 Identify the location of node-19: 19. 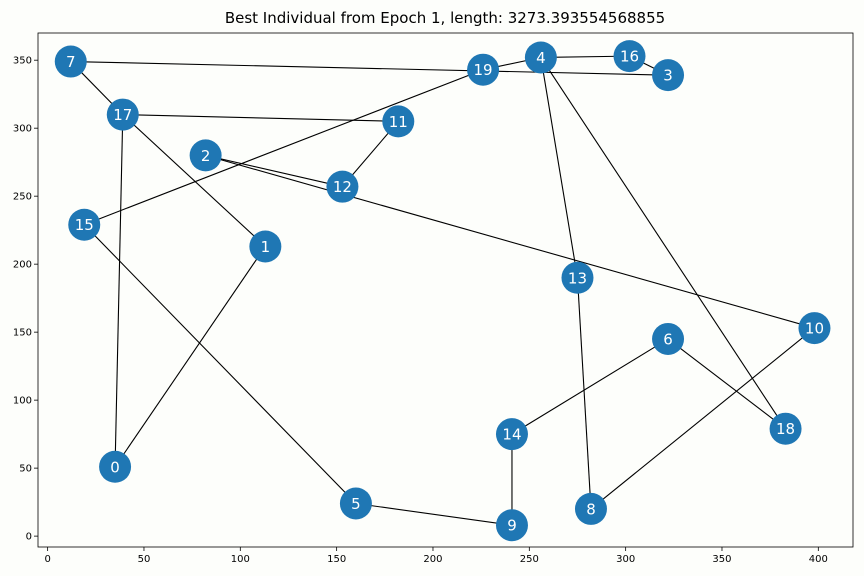
(483, 69).